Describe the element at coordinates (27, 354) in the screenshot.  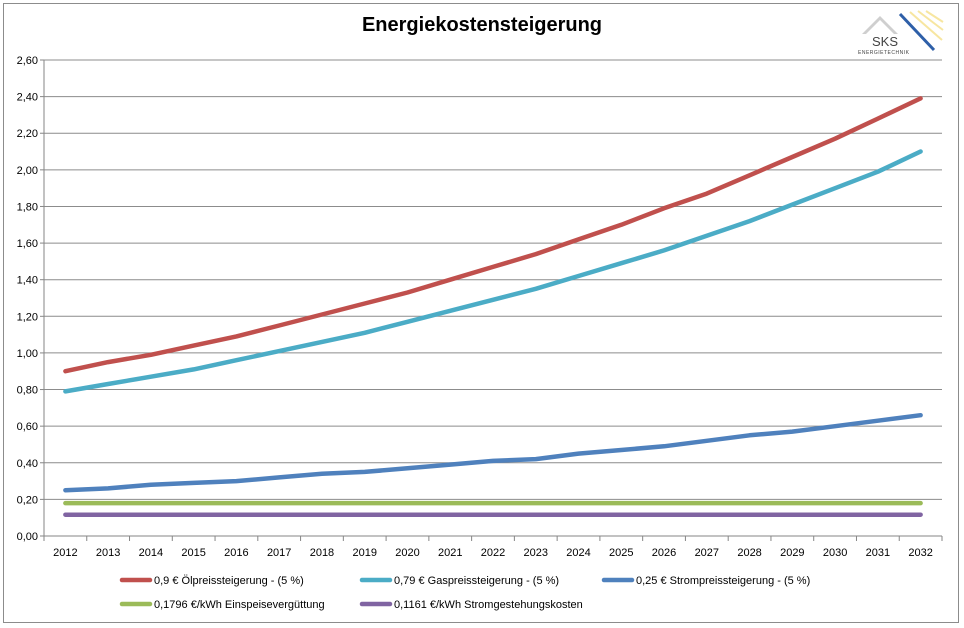
I see `y-tick-label: 1,00` at that location.